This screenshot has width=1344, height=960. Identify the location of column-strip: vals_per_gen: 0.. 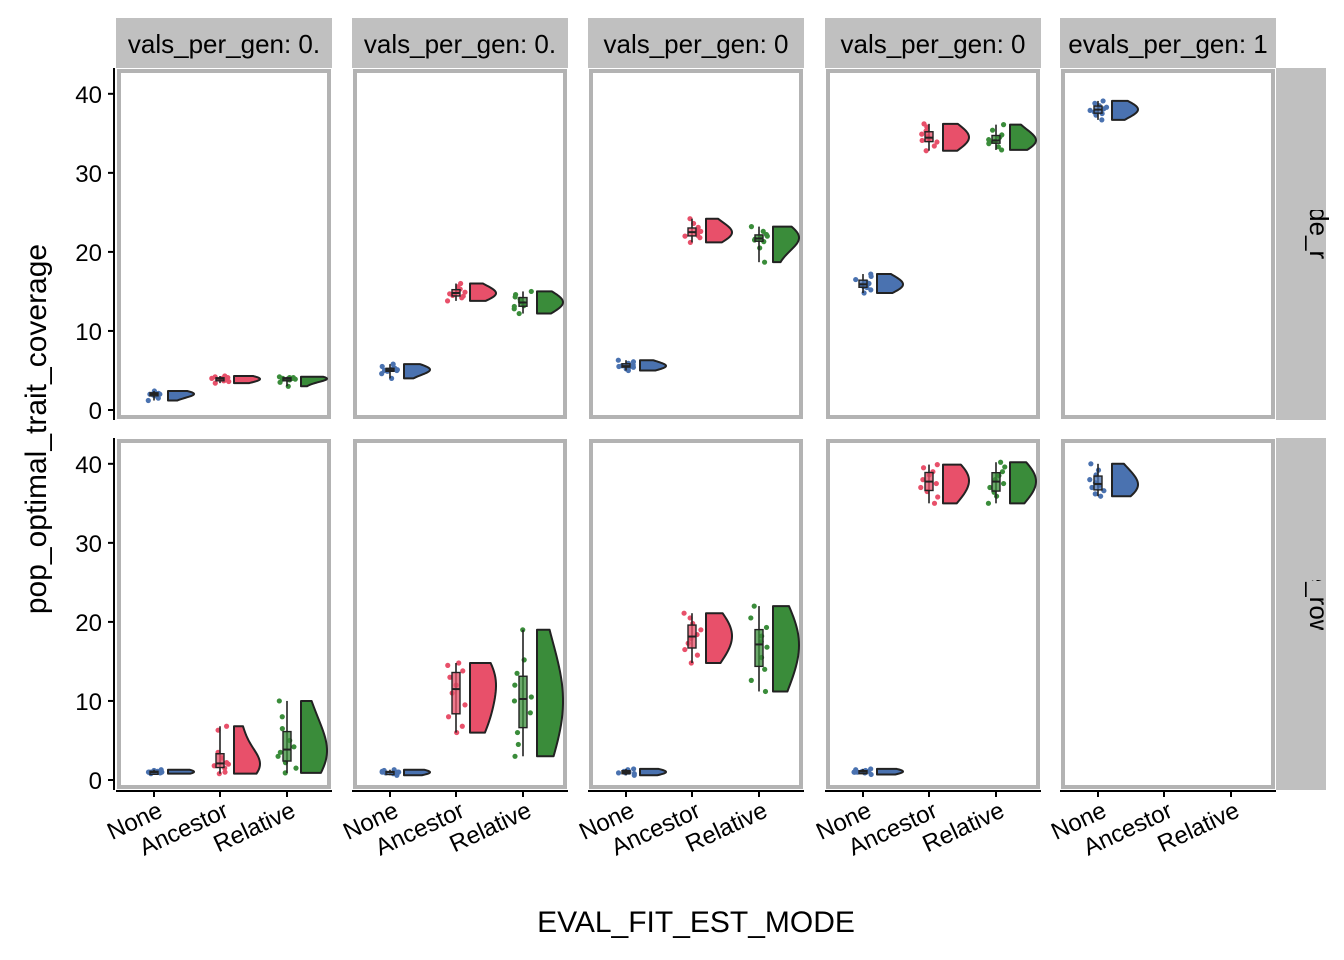
(460, 43).